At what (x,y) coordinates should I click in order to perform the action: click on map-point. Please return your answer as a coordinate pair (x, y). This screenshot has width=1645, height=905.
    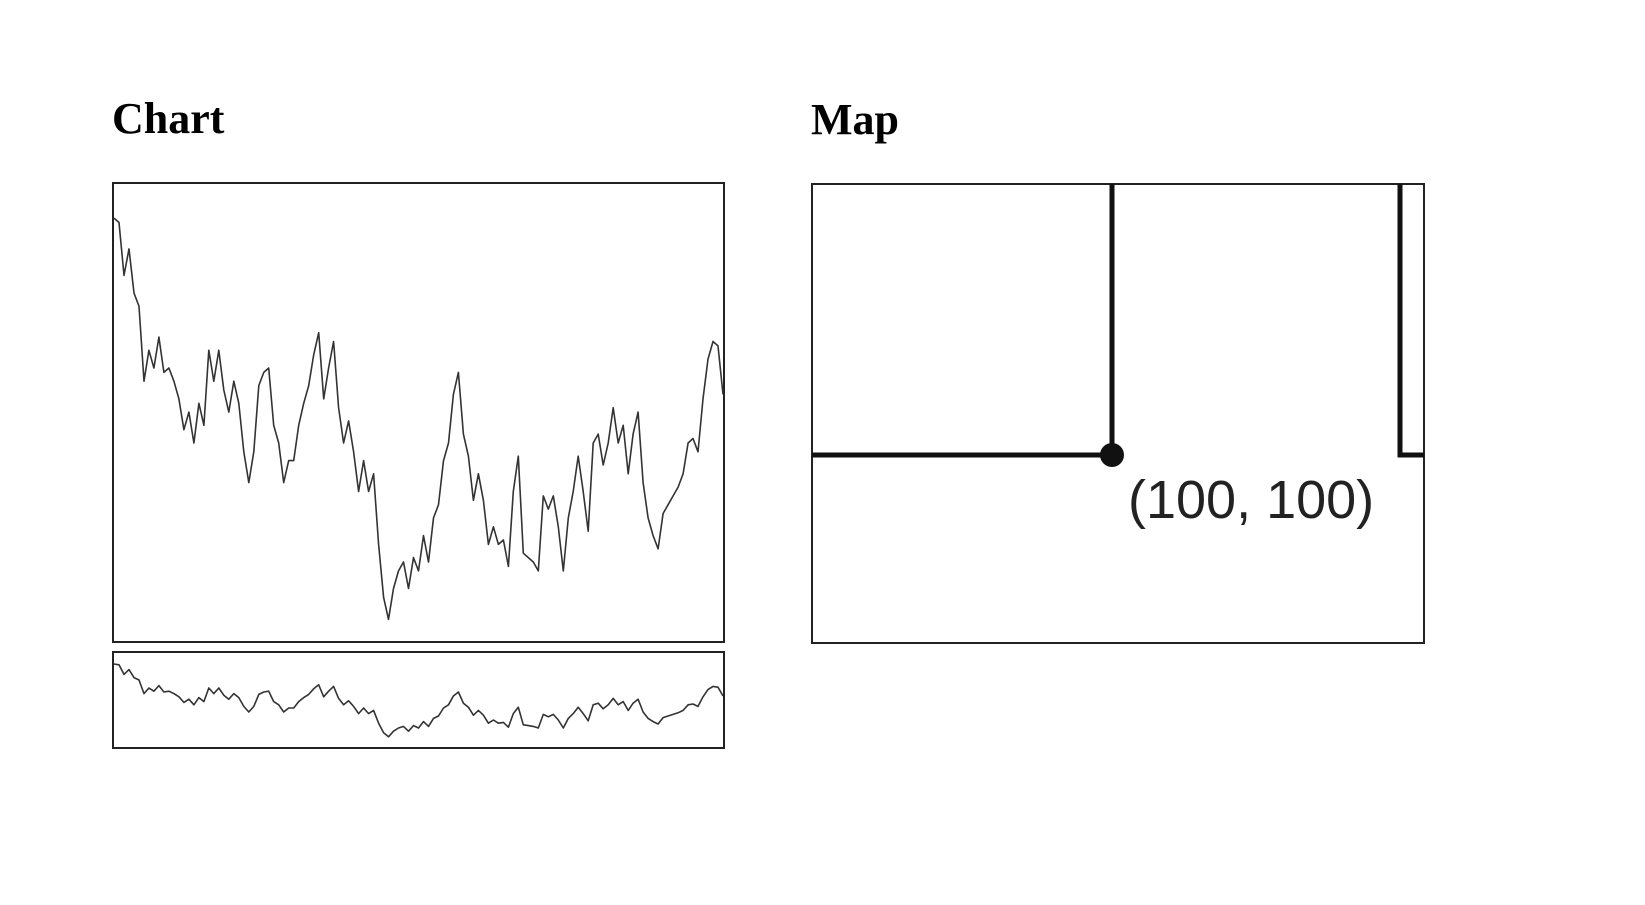
    Looking at the image, I should click on (1112, 455).